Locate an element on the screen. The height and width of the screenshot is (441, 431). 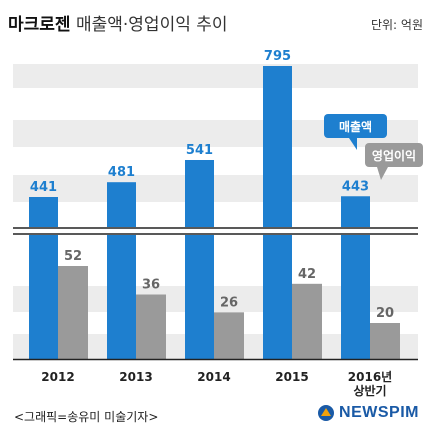
legend-op-profit-label: 영업이익 is located at coordinates (394, 155).